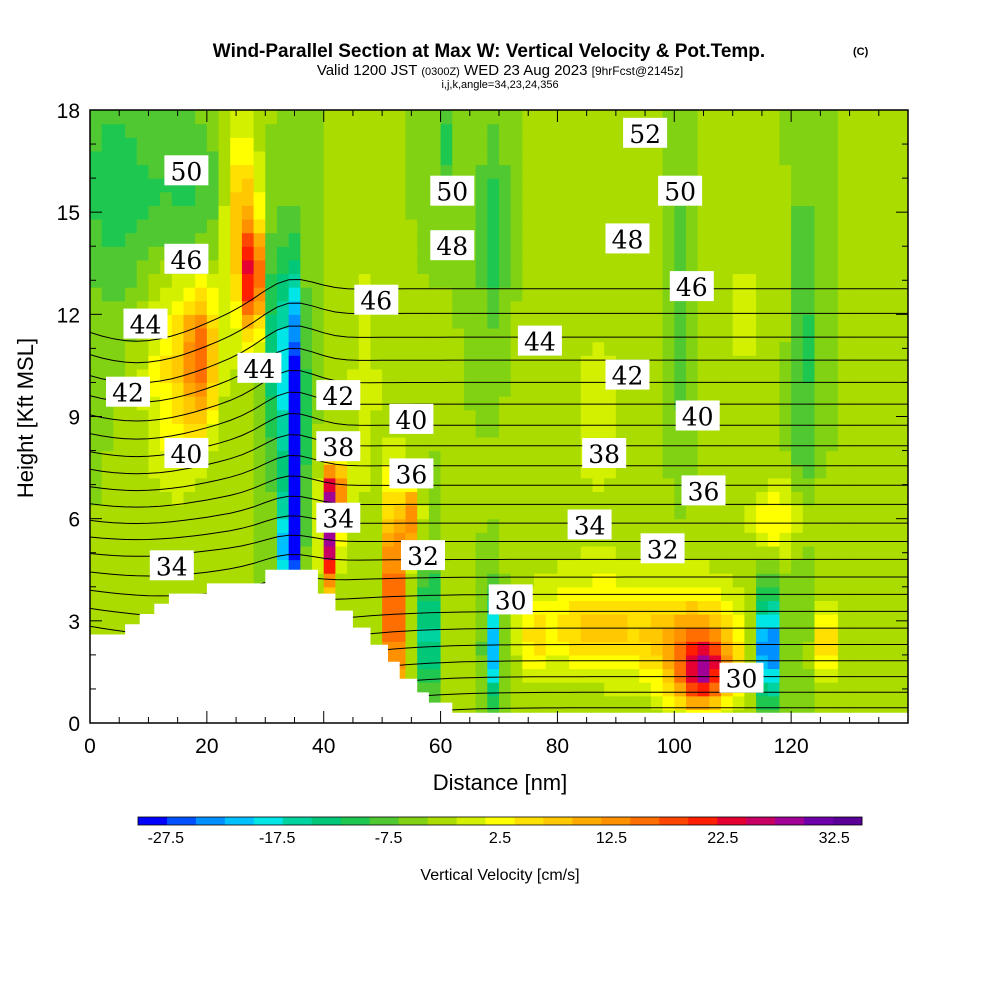 The width and height of the screenshot is (1000, 1000). What do you see at coordinates (277, 838) in the screenshot?
I see `colorbar-tick-label: -17.5` at bounding box center [277, 838].